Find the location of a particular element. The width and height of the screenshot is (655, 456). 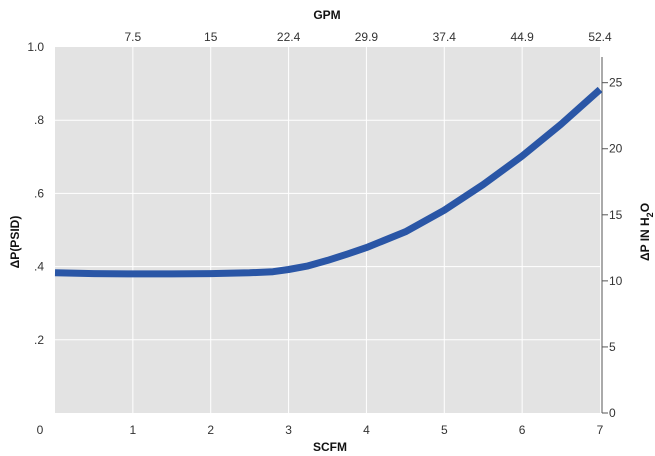

y-axis-right-ticks: 0 5 10 15 20 25 is located at coordinates (612, 238).